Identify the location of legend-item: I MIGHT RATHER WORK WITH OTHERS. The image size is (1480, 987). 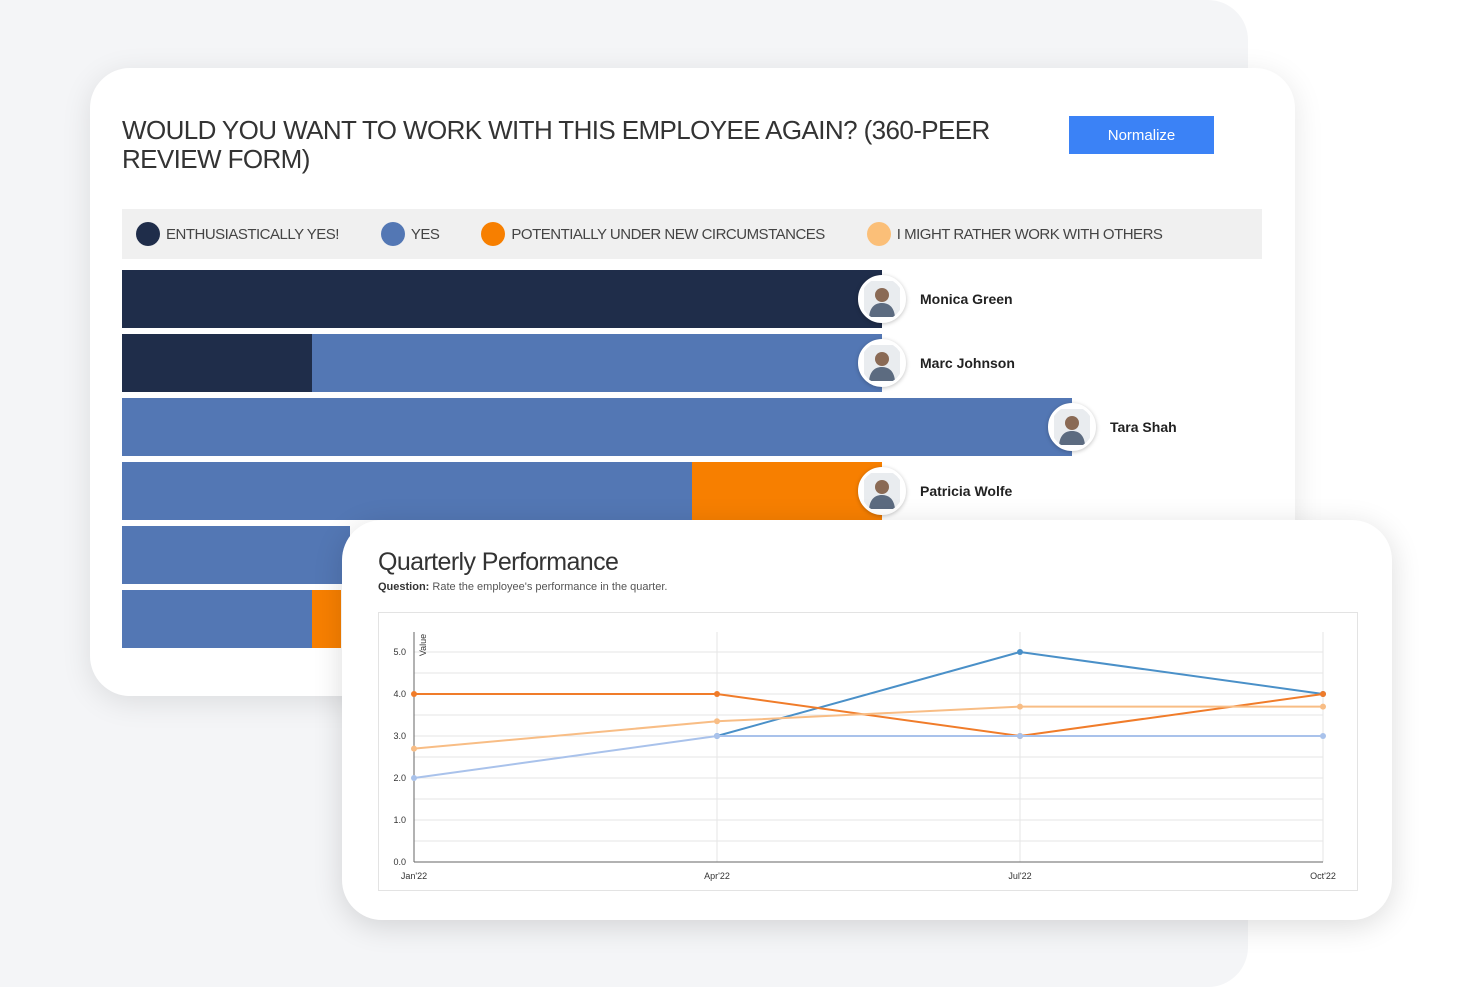
(1014, 234).